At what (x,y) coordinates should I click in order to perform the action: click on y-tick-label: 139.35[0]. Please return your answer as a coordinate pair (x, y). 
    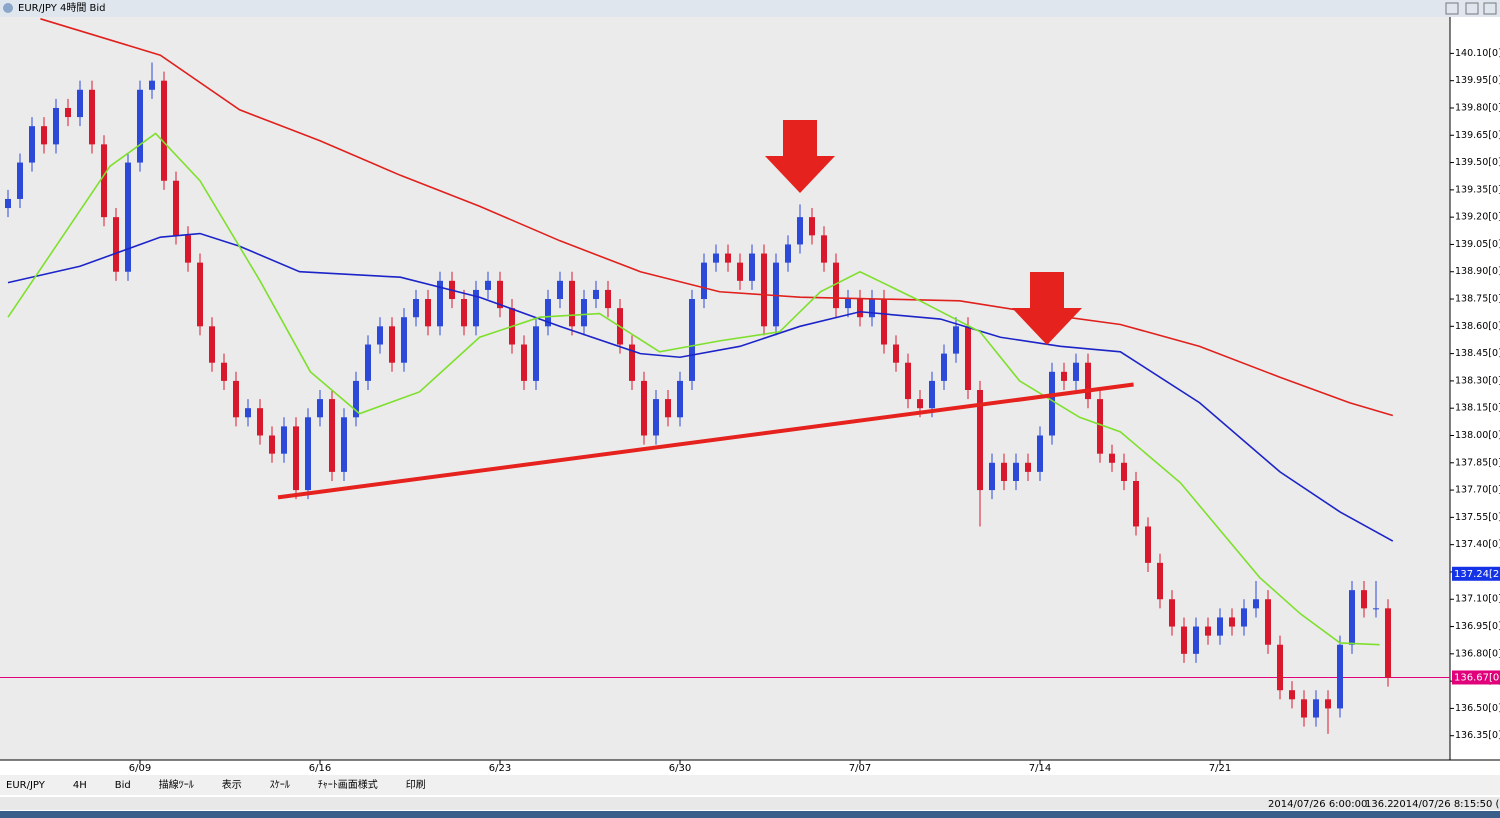
    Looking at the image, I should click on (1477, 189).